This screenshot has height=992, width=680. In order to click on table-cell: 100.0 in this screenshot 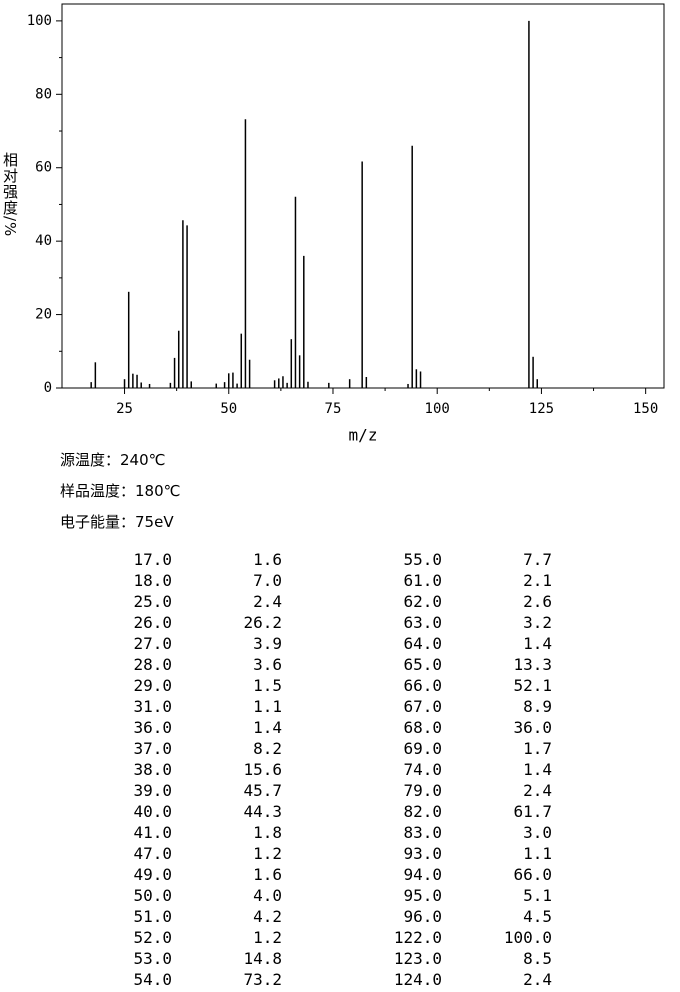, I will do `click(527, 937)`.